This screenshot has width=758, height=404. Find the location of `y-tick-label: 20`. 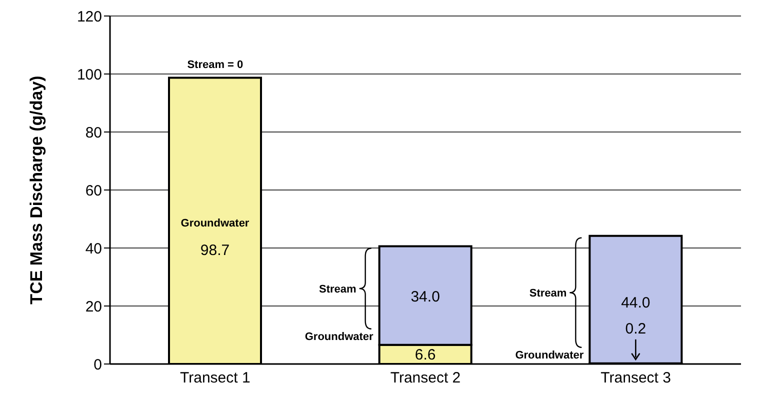

y-tick-label: 20 is located at coordinates (93, 307).